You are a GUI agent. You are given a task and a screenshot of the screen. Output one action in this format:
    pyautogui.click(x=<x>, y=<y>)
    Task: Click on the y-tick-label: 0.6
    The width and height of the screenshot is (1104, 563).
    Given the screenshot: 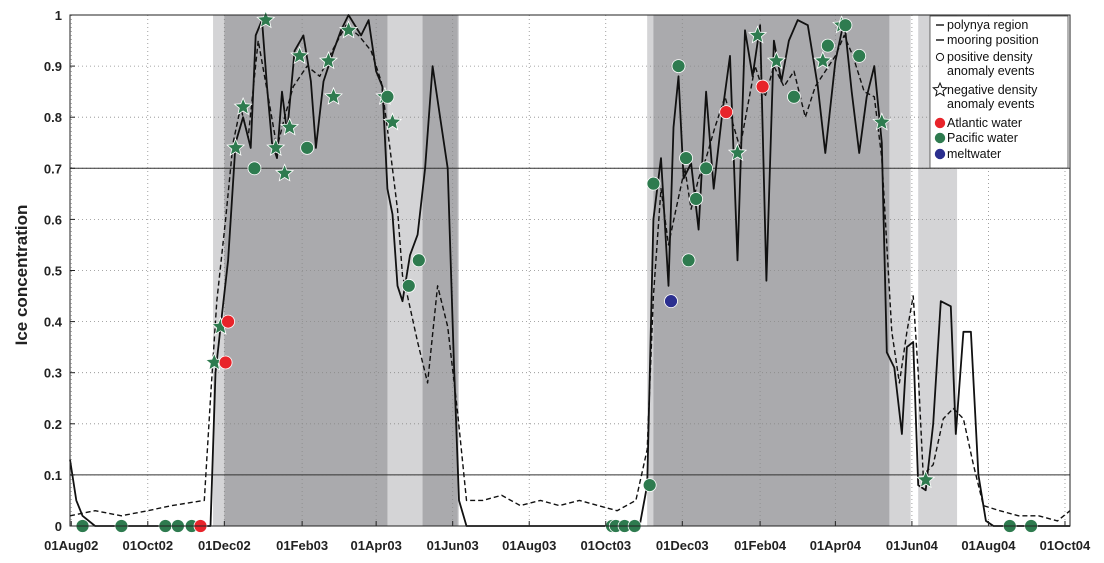 What is the action you would take?
    pyautogui.click(x=53, y=219)
    